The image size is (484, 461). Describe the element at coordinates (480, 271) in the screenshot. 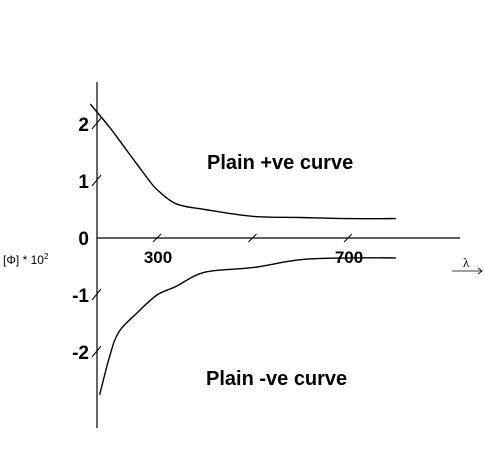

I see `x-axis-label-arrow-head` at that location.